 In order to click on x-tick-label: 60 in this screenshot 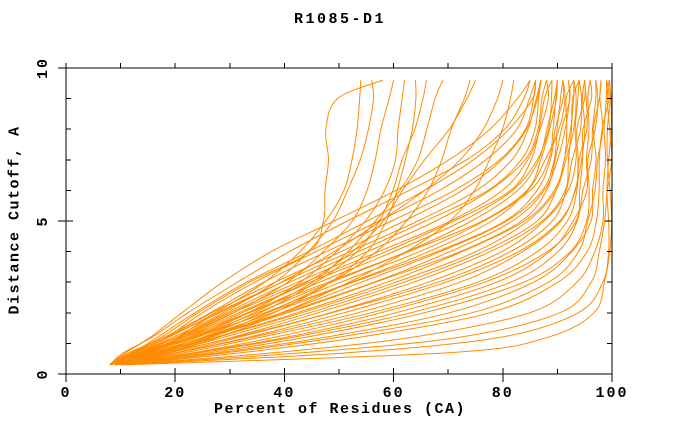, I will do `click(394, 393)`.